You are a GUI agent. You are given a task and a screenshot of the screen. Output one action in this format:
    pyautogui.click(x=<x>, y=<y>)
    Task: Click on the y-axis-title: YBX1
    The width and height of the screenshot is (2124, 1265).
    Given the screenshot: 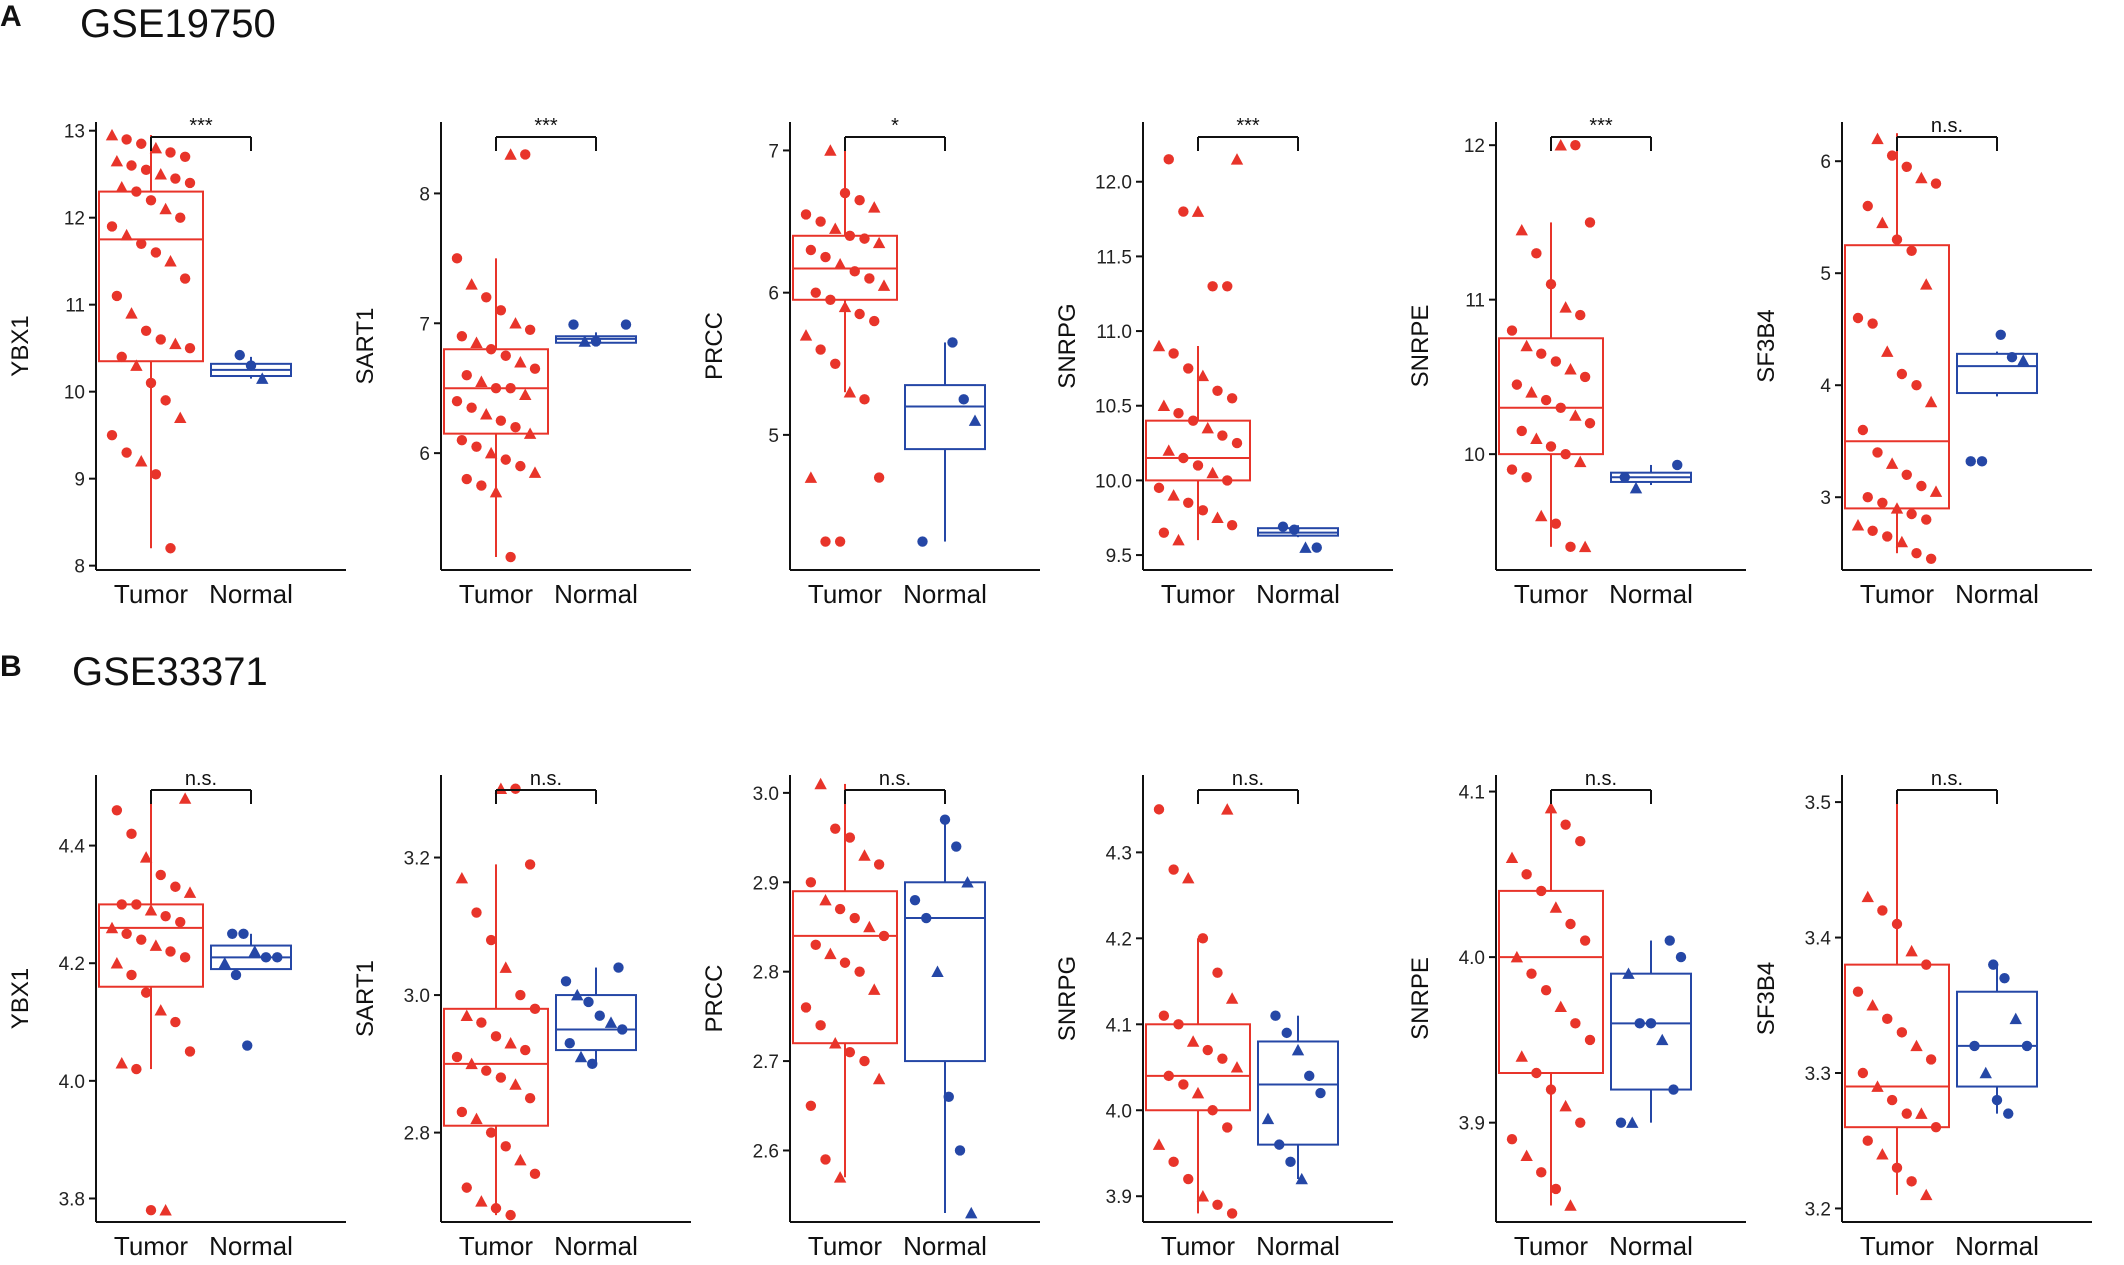 What is the action you would take?
    pyautogui.click(x=20, y=998)
    